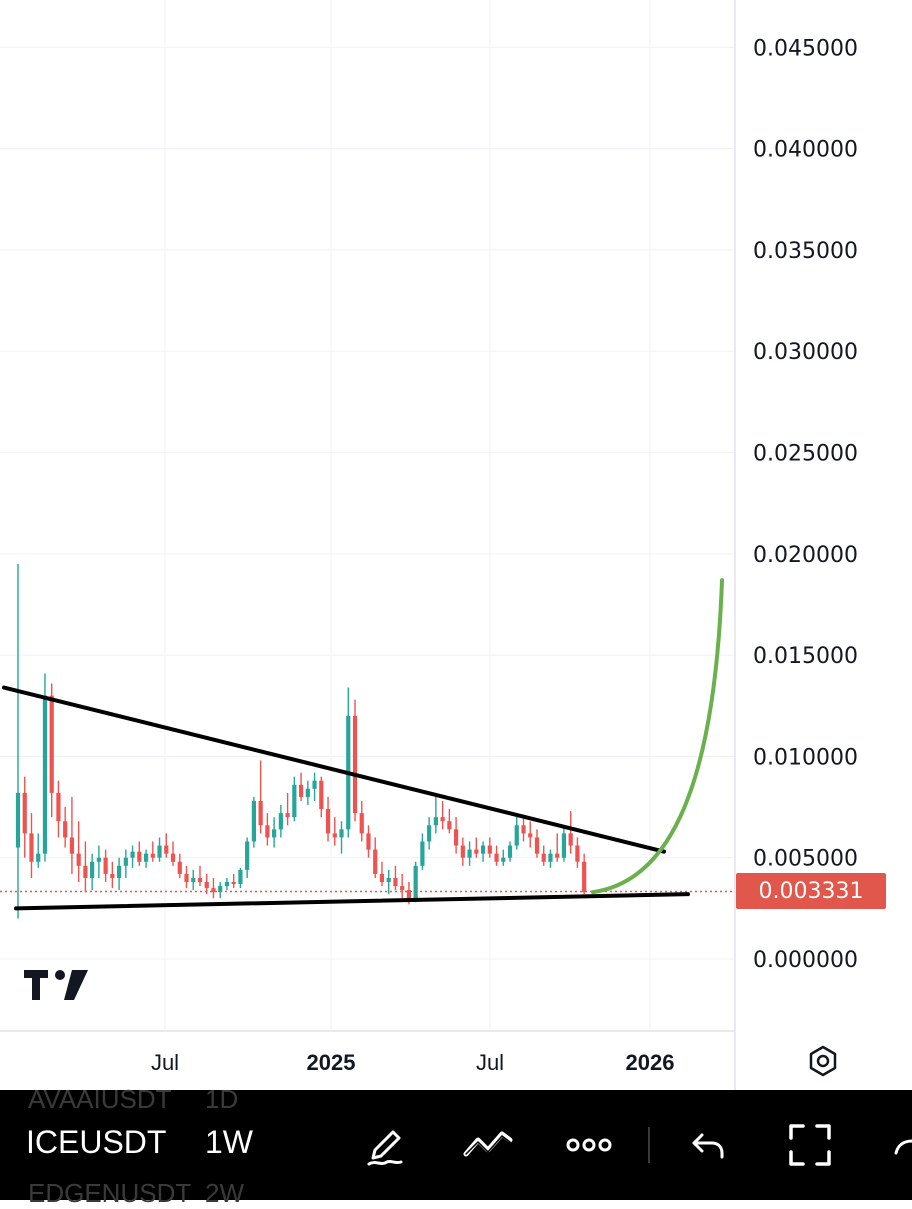  Describe the element at coordinates (805, 656) in the screenshot. I see `price-axis-label: 0.015000` at that location.